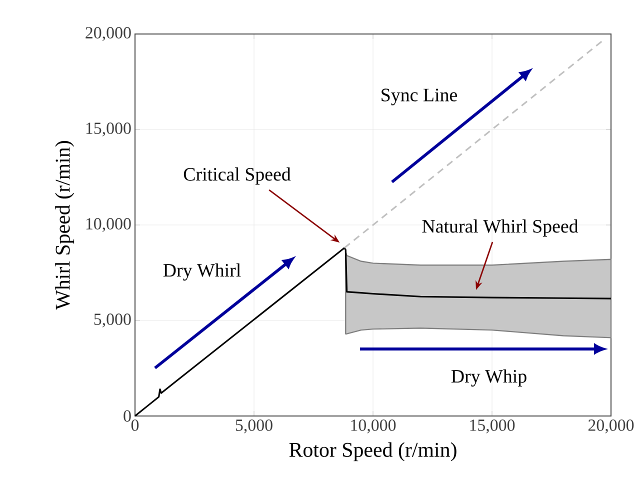 The image size is (642, 487). I want to click on x-tick-label: 10,000, so click(373, 427).